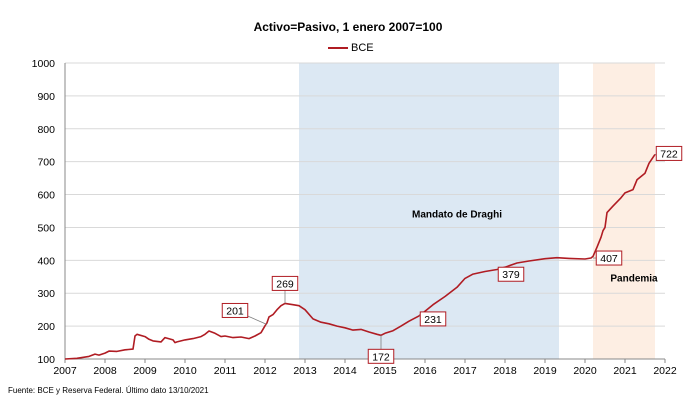  I want to click on x-tick-label-2017: 2017, so click(465, 371).